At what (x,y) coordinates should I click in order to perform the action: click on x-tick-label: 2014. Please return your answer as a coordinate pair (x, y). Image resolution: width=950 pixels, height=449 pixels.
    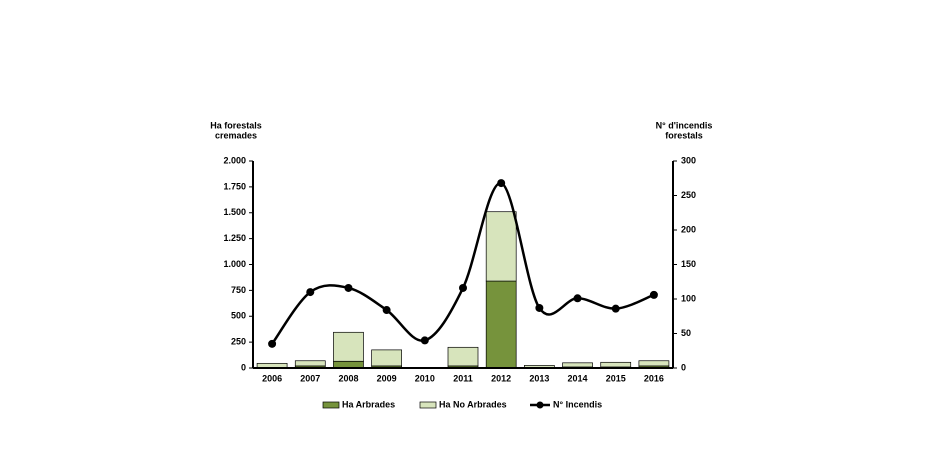
    Looking at the image, I should click on (578, 378).